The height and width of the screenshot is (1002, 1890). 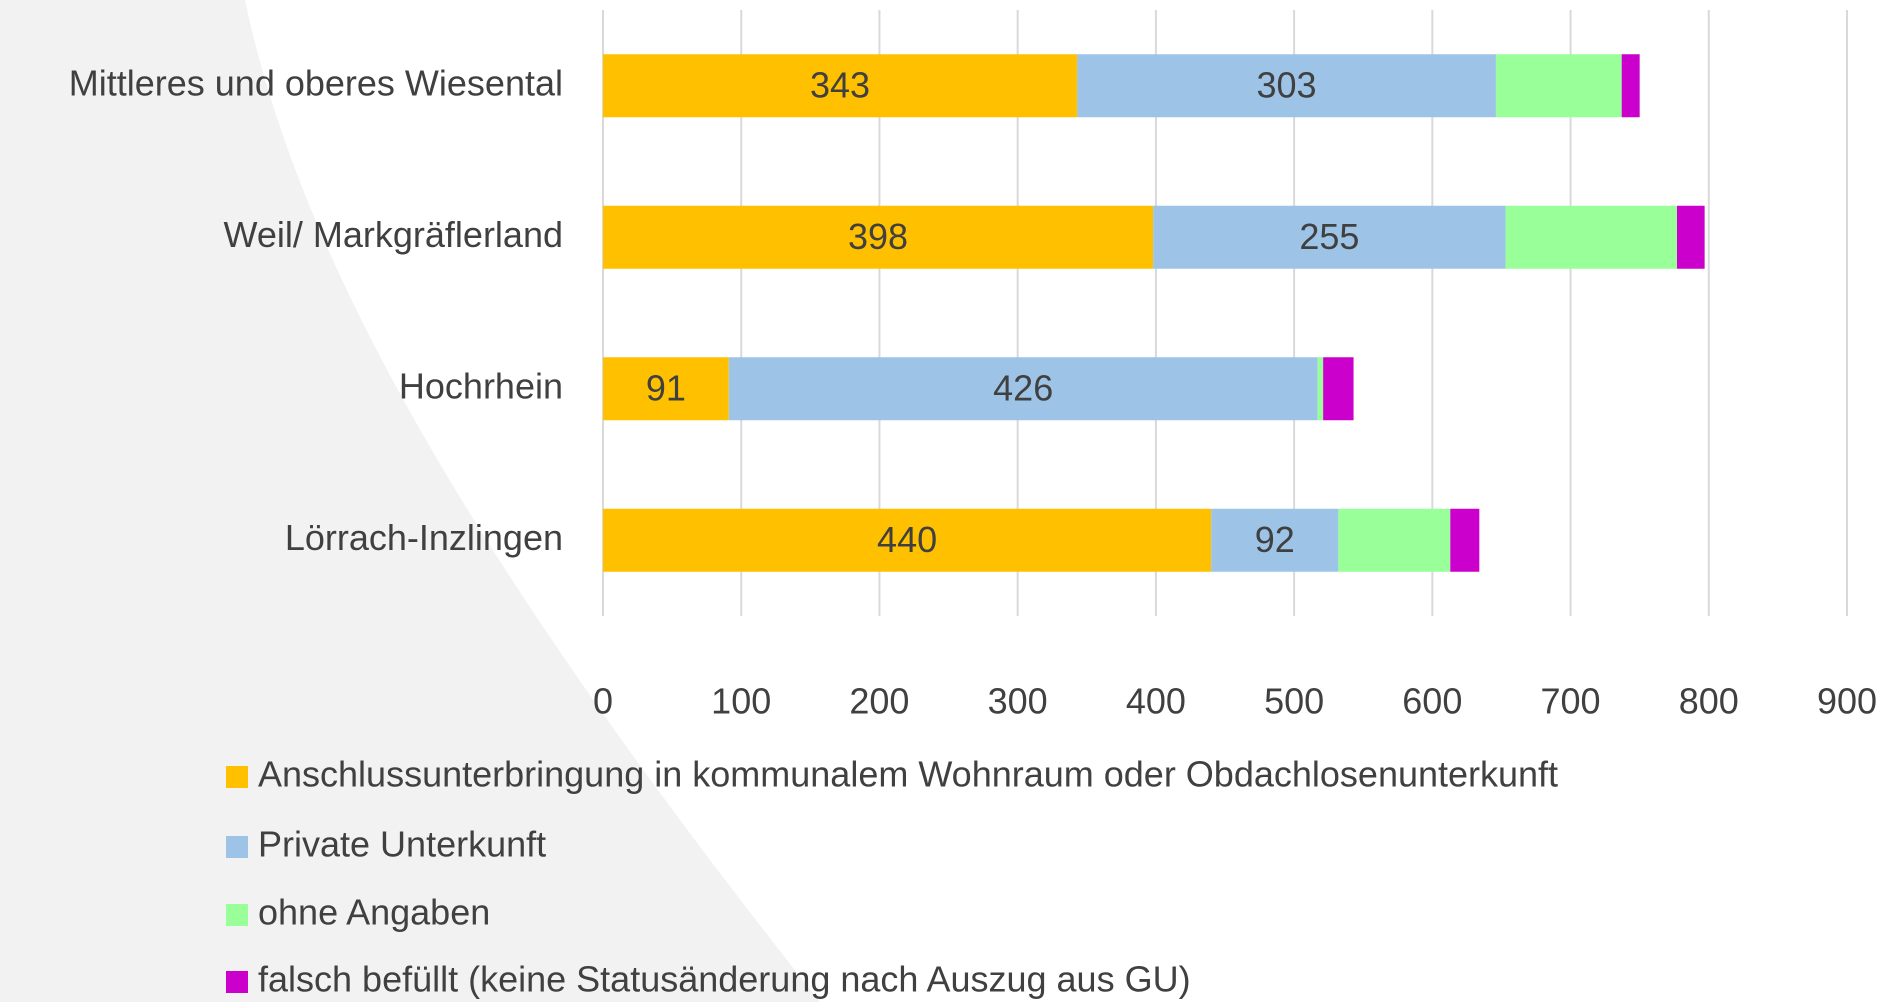 I want to click on y-tick-label: Lörrach-Inzlingen, so click(x=424, y=537).